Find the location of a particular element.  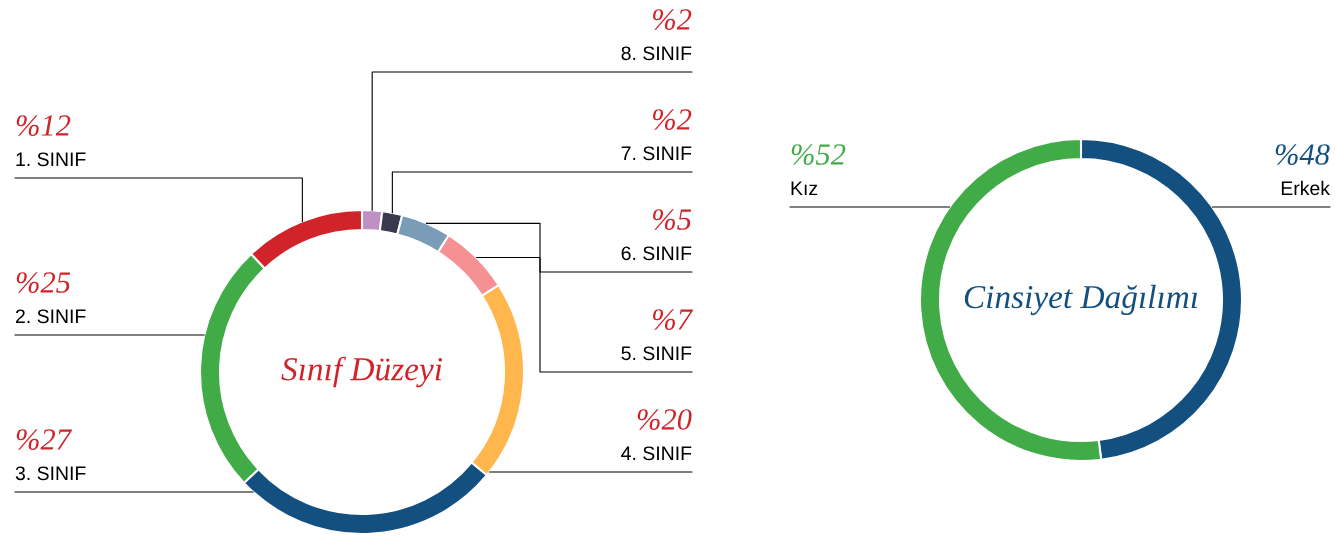

slice-label: 1. SINIF is located at coordinates (51, 159).